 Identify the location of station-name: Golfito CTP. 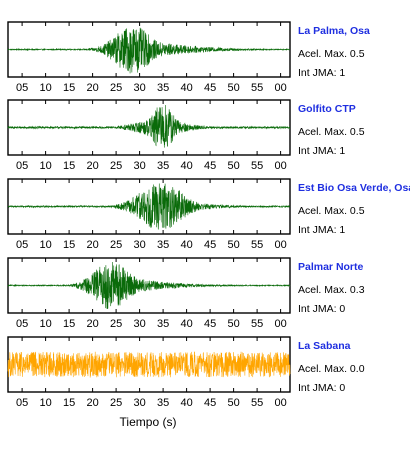
(327, 109).